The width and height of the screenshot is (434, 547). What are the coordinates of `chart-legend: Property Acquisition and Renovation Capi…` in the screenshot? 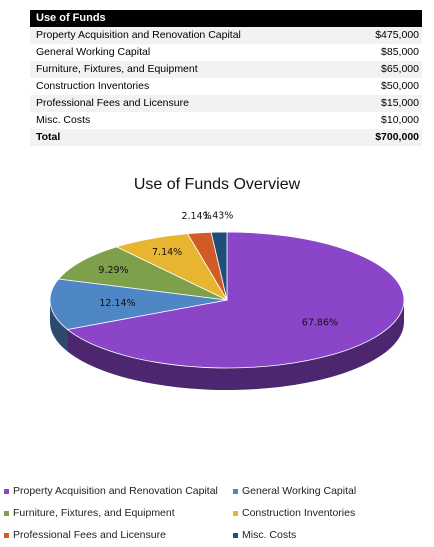 It's located at (219, 513).